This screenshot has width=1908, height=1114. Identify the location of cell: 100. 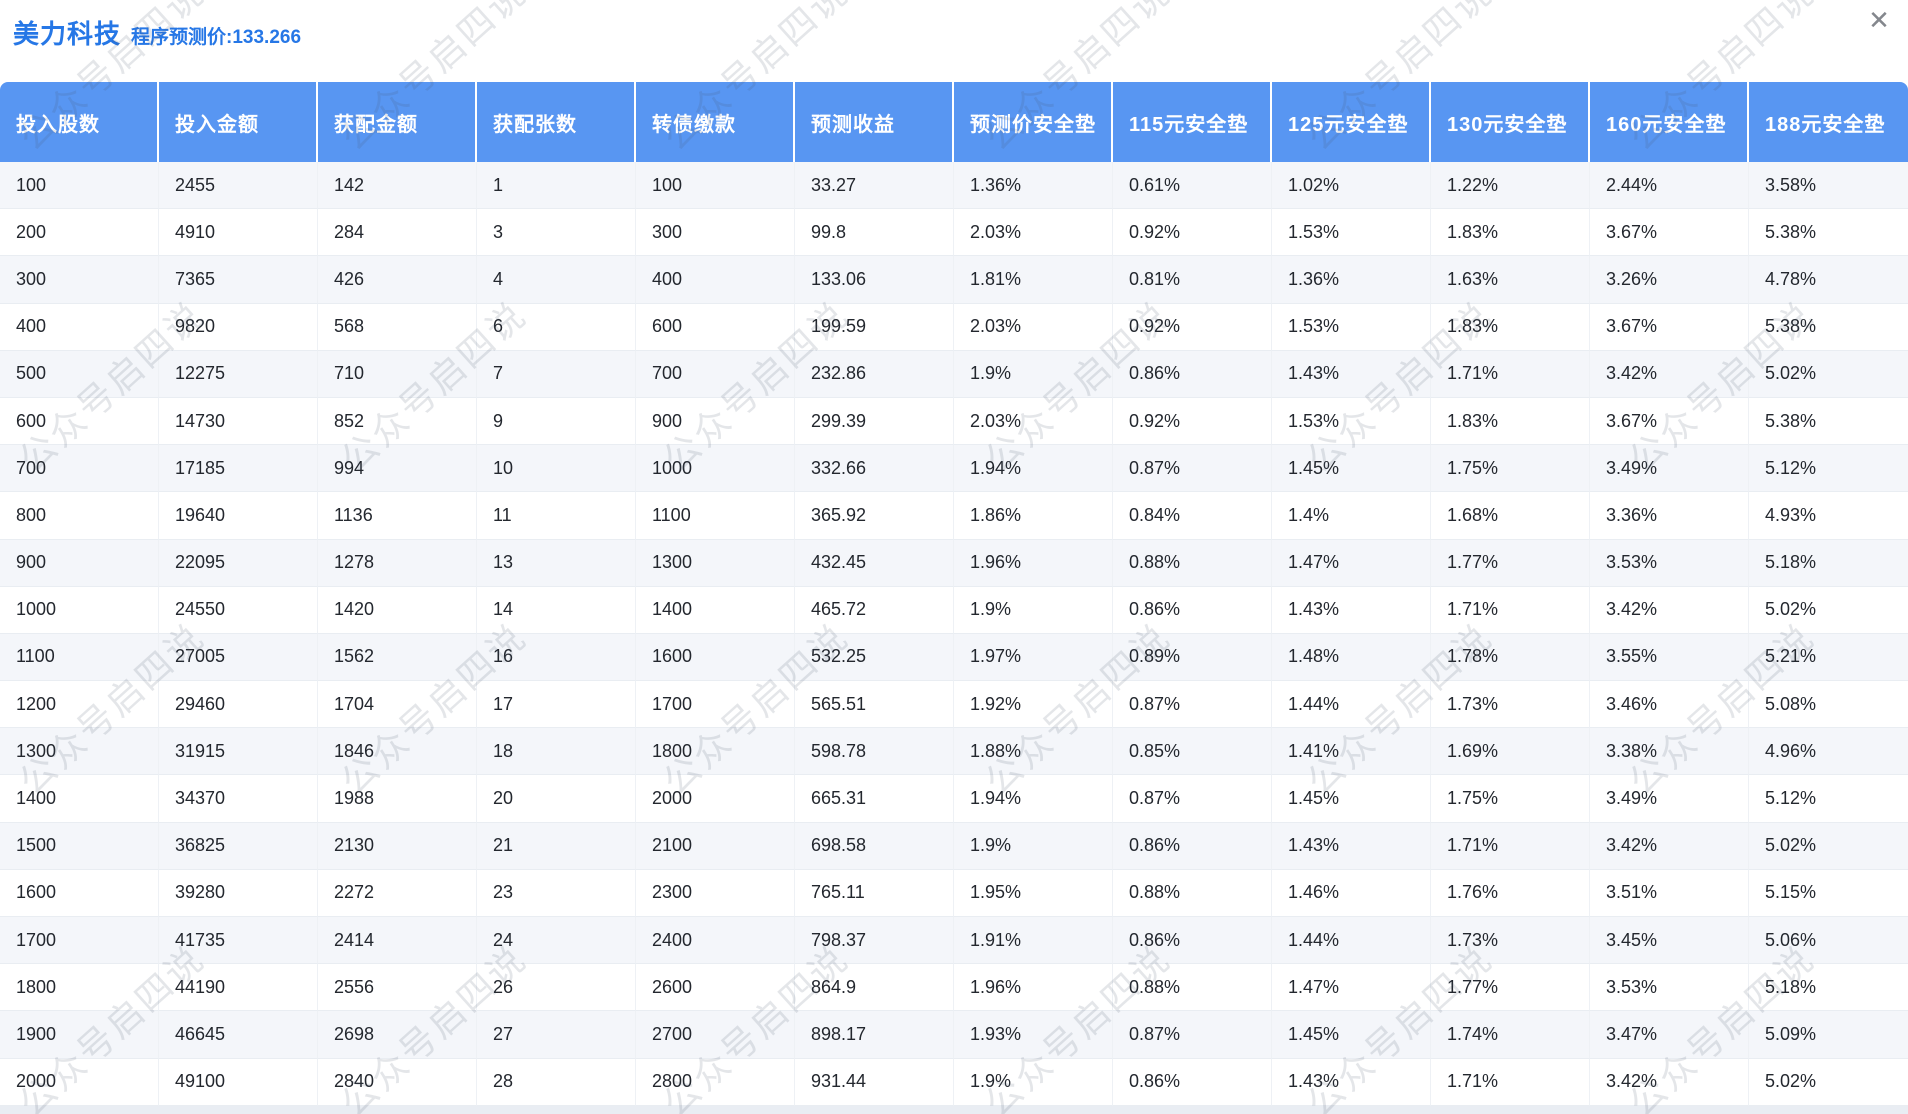
(79, 186).